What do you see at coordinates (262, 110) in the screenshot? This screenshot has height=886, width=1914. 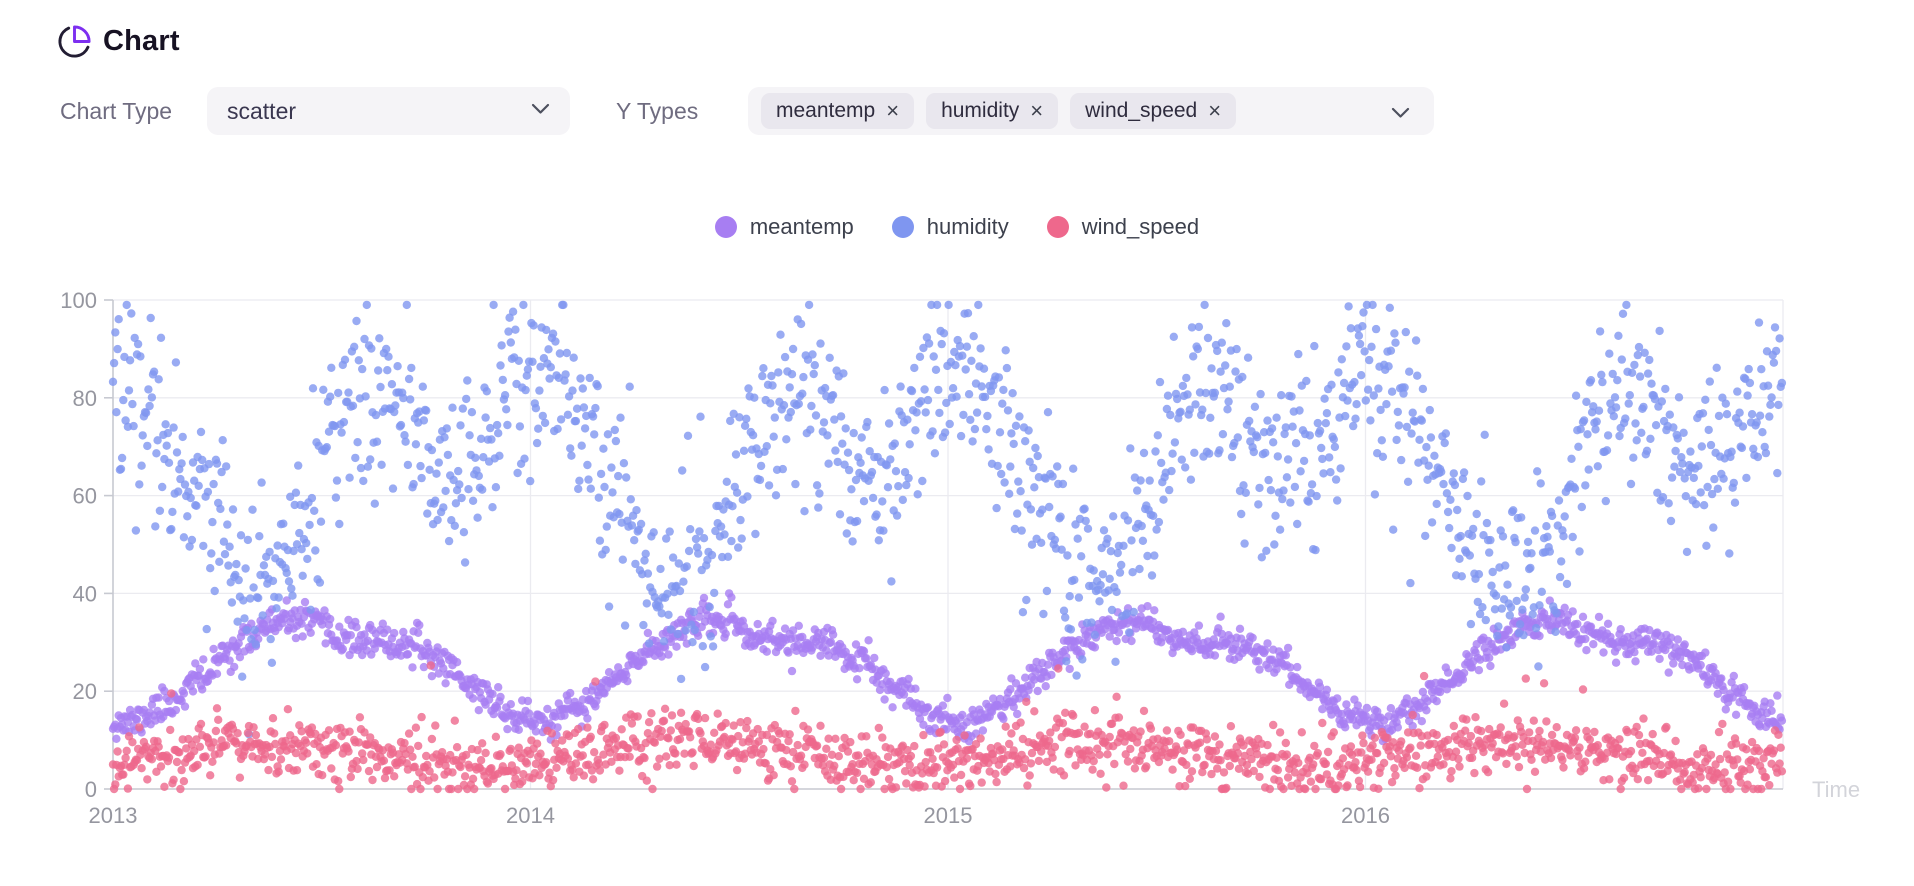 I see `chart-type-value: scatter` at bounding box center [262, 110].